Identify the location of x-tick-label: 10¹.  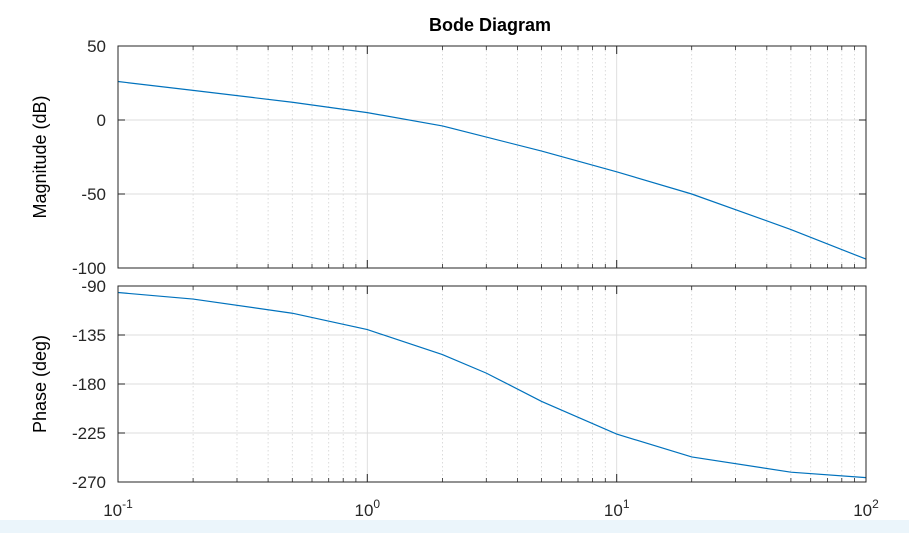
(617, 508).